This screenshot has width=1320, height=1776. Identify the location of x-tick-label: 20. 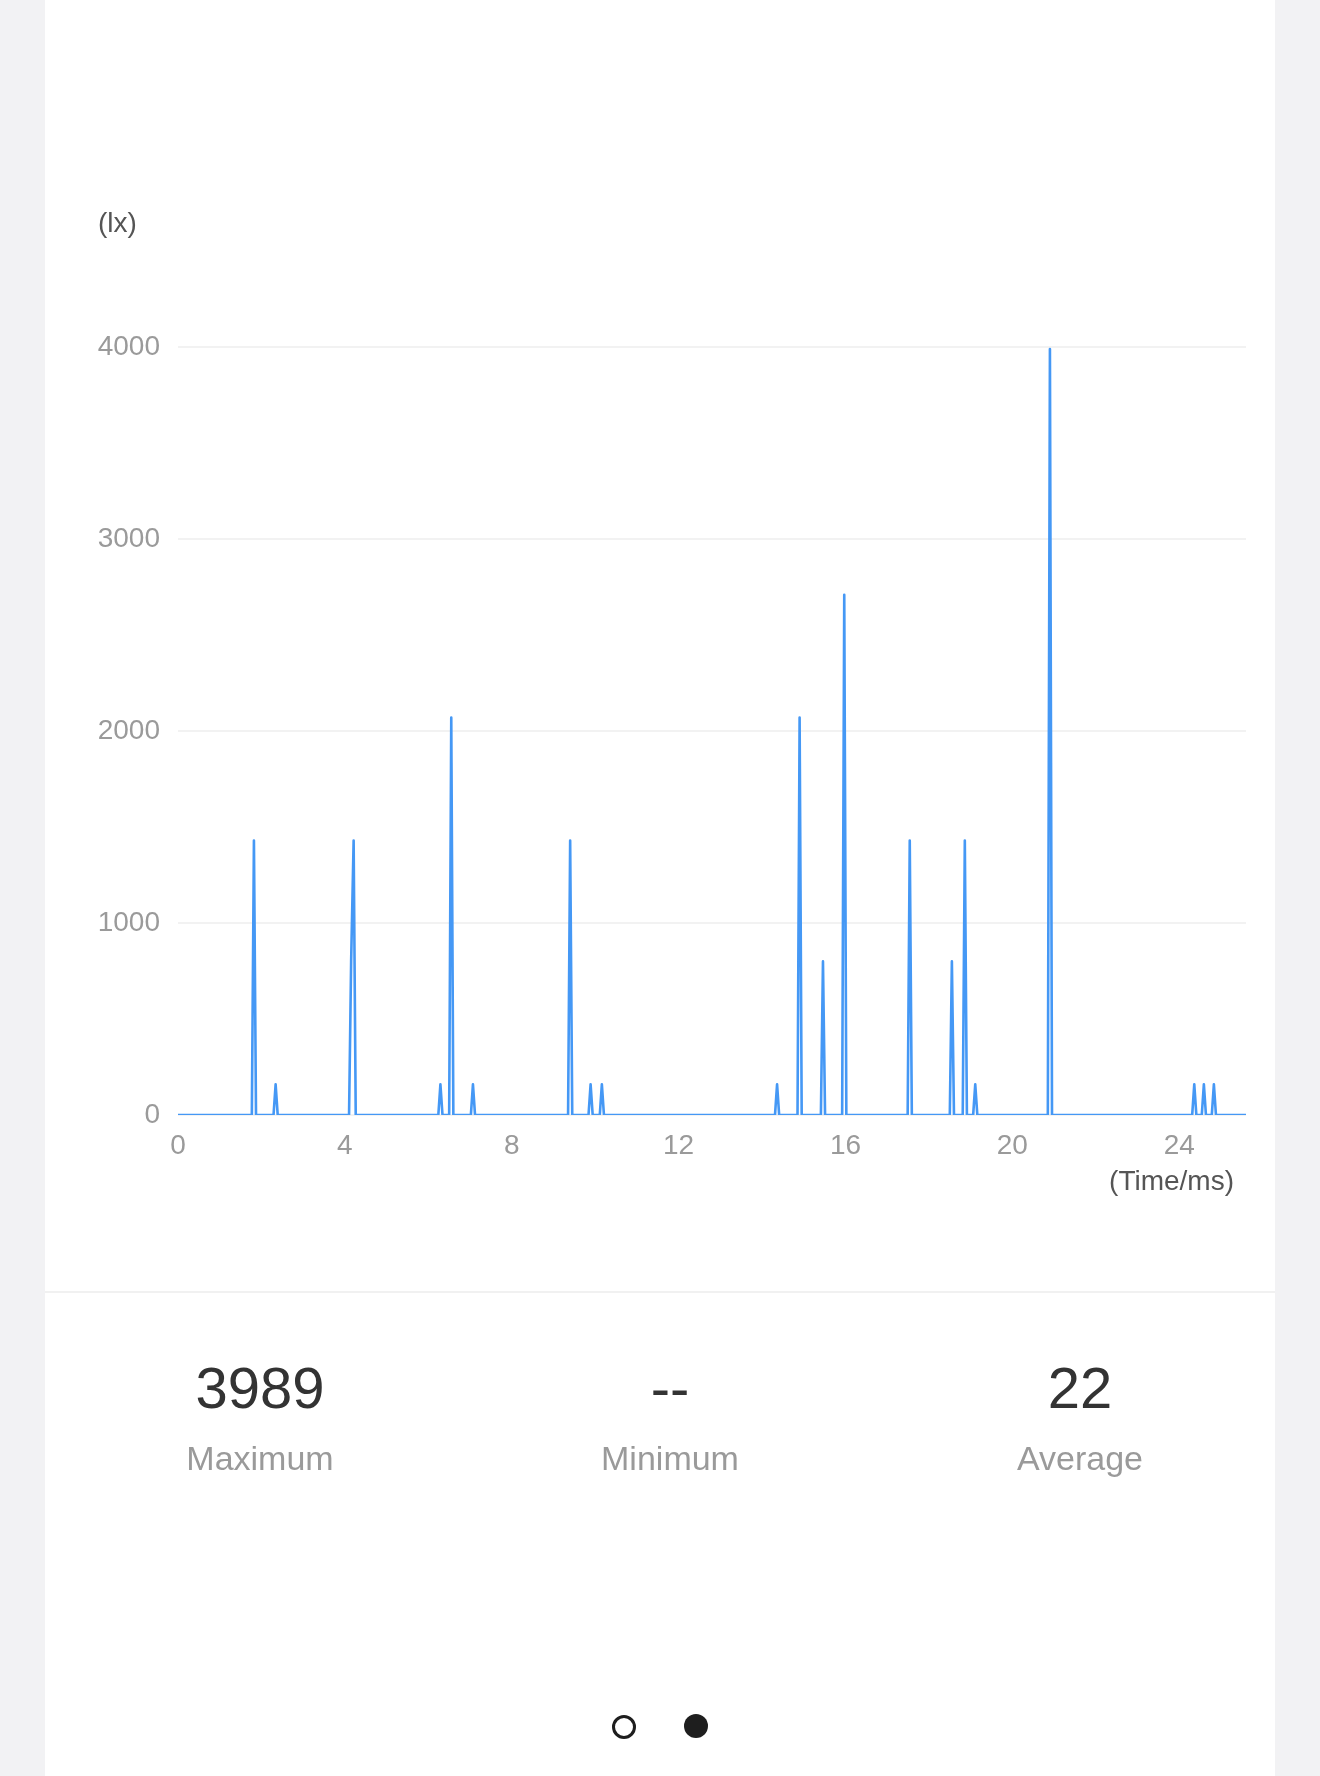
(1012, 1144).